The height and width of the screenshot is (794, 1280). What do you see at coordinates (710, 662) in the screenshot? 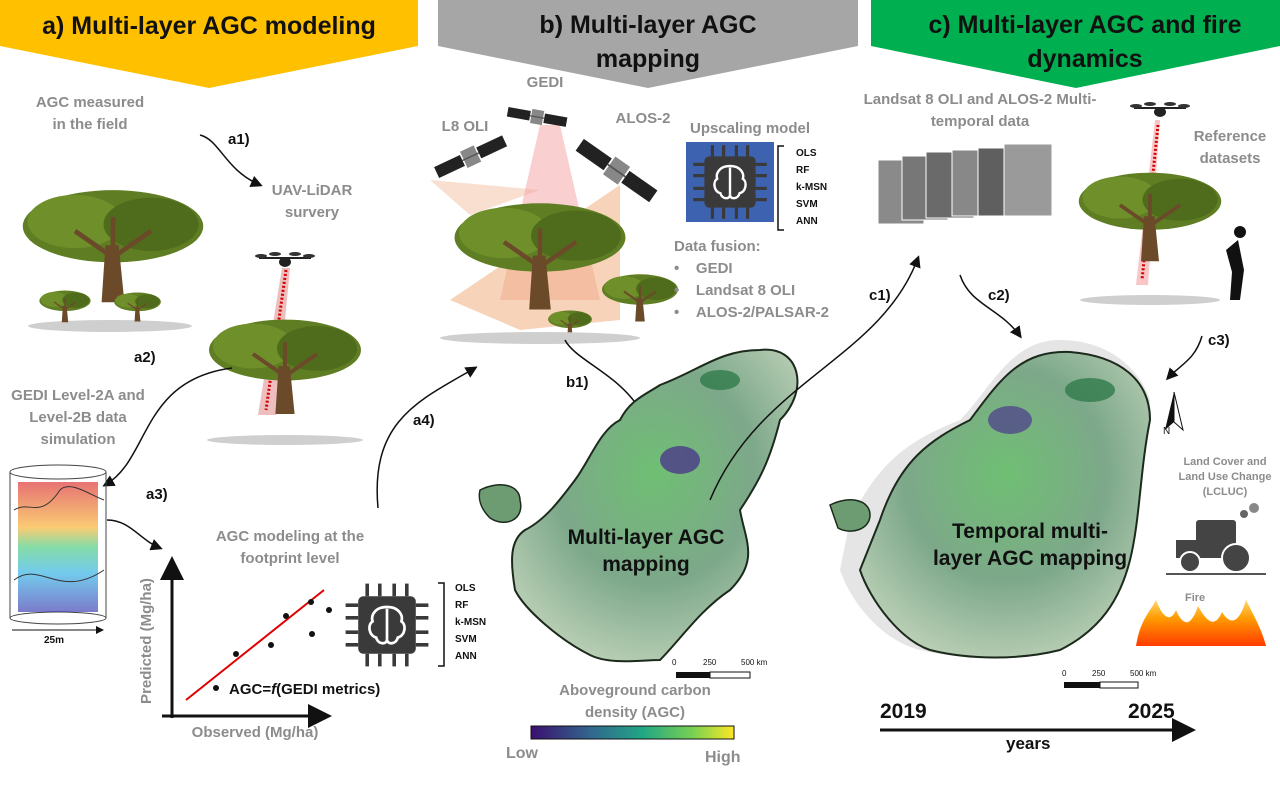
I see `scale-b-tick-1: 250` at bounding box center [710, 662].